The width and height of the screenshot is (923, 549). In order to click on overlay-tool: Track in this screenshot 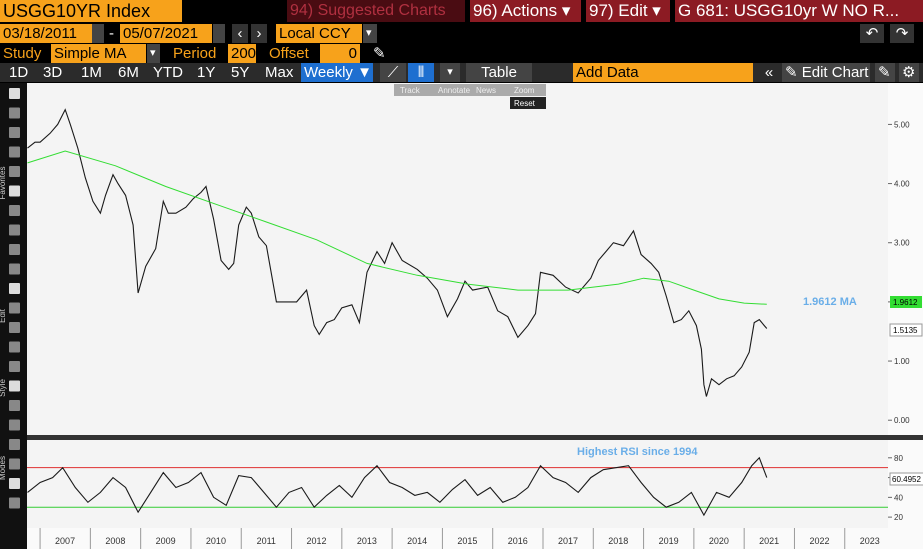, I will do `click(410, 90)`.